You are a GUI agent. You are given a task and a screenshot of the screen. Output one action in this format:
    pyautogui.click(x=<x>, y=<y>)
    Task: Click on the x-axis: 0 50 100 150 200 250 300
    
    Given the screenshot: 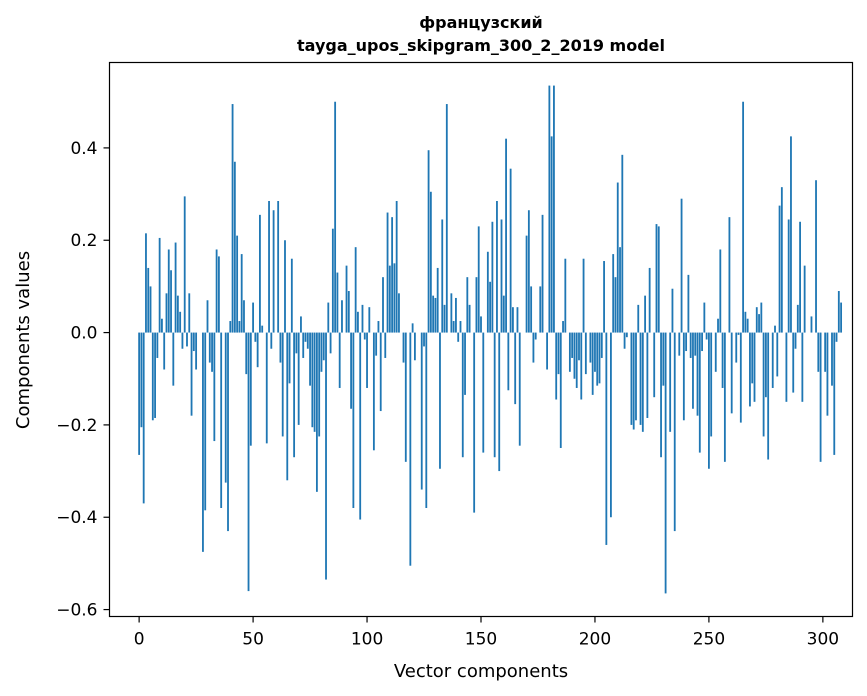 What is the action you would take?
    pyautogui.click(x=486, y=633)
    